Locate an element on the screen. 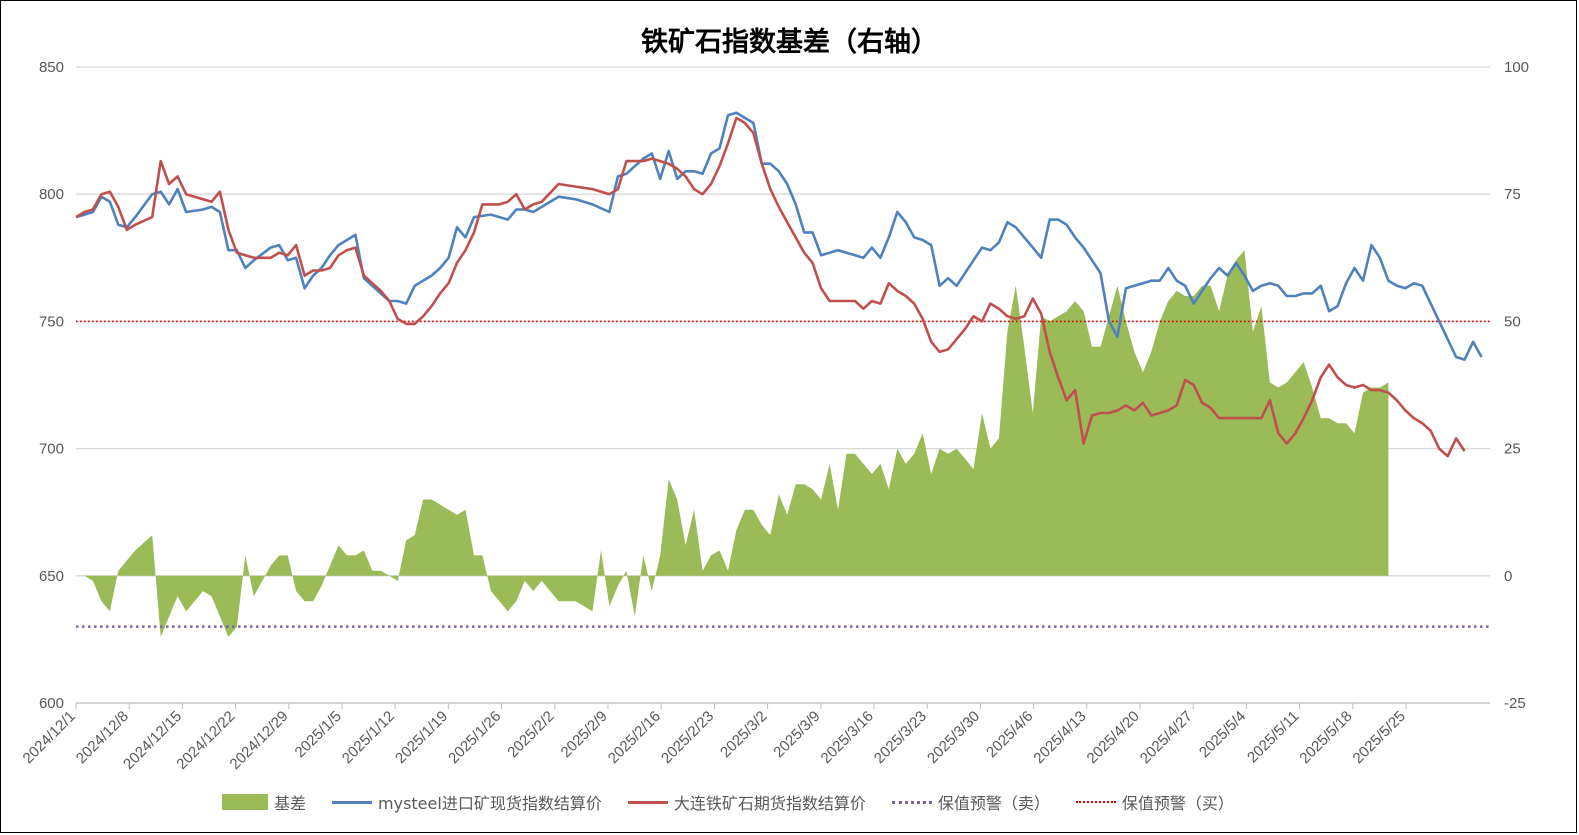 The width and height of the screenshot is (1579, 835). x-tick-label: 2025/2/16 is located at coordinates (634, 737).